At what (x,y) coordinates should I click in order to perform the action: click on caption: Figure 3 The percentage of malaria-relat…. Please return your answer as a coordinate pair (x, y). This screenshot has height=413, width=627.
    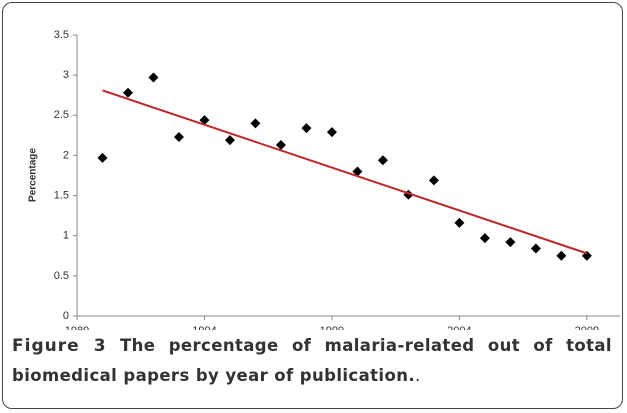
    Looking at the image, I should click on (312, 360).